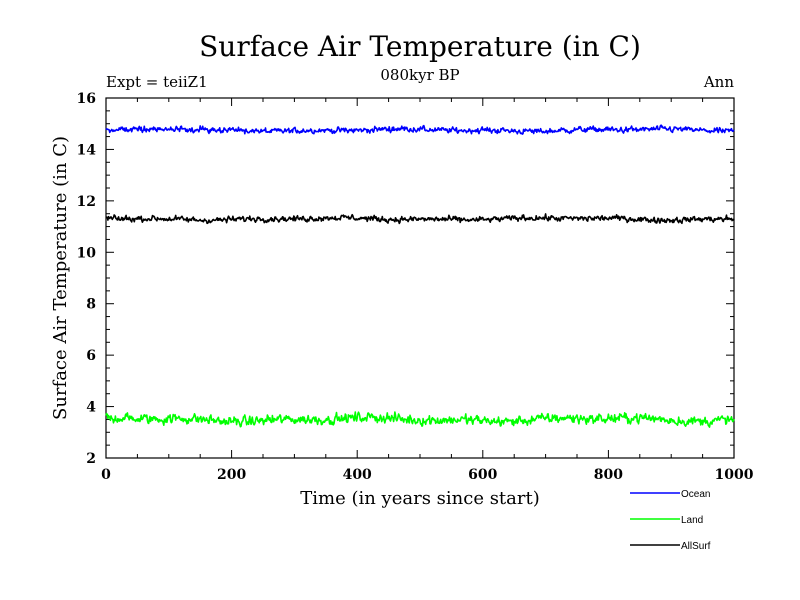 The width and height of the screenshot is (800, 600). What do you see at coordinates (91, 356) in the screenshot?
I see `y-tick-label: 6` at bounding box center [91, 356].